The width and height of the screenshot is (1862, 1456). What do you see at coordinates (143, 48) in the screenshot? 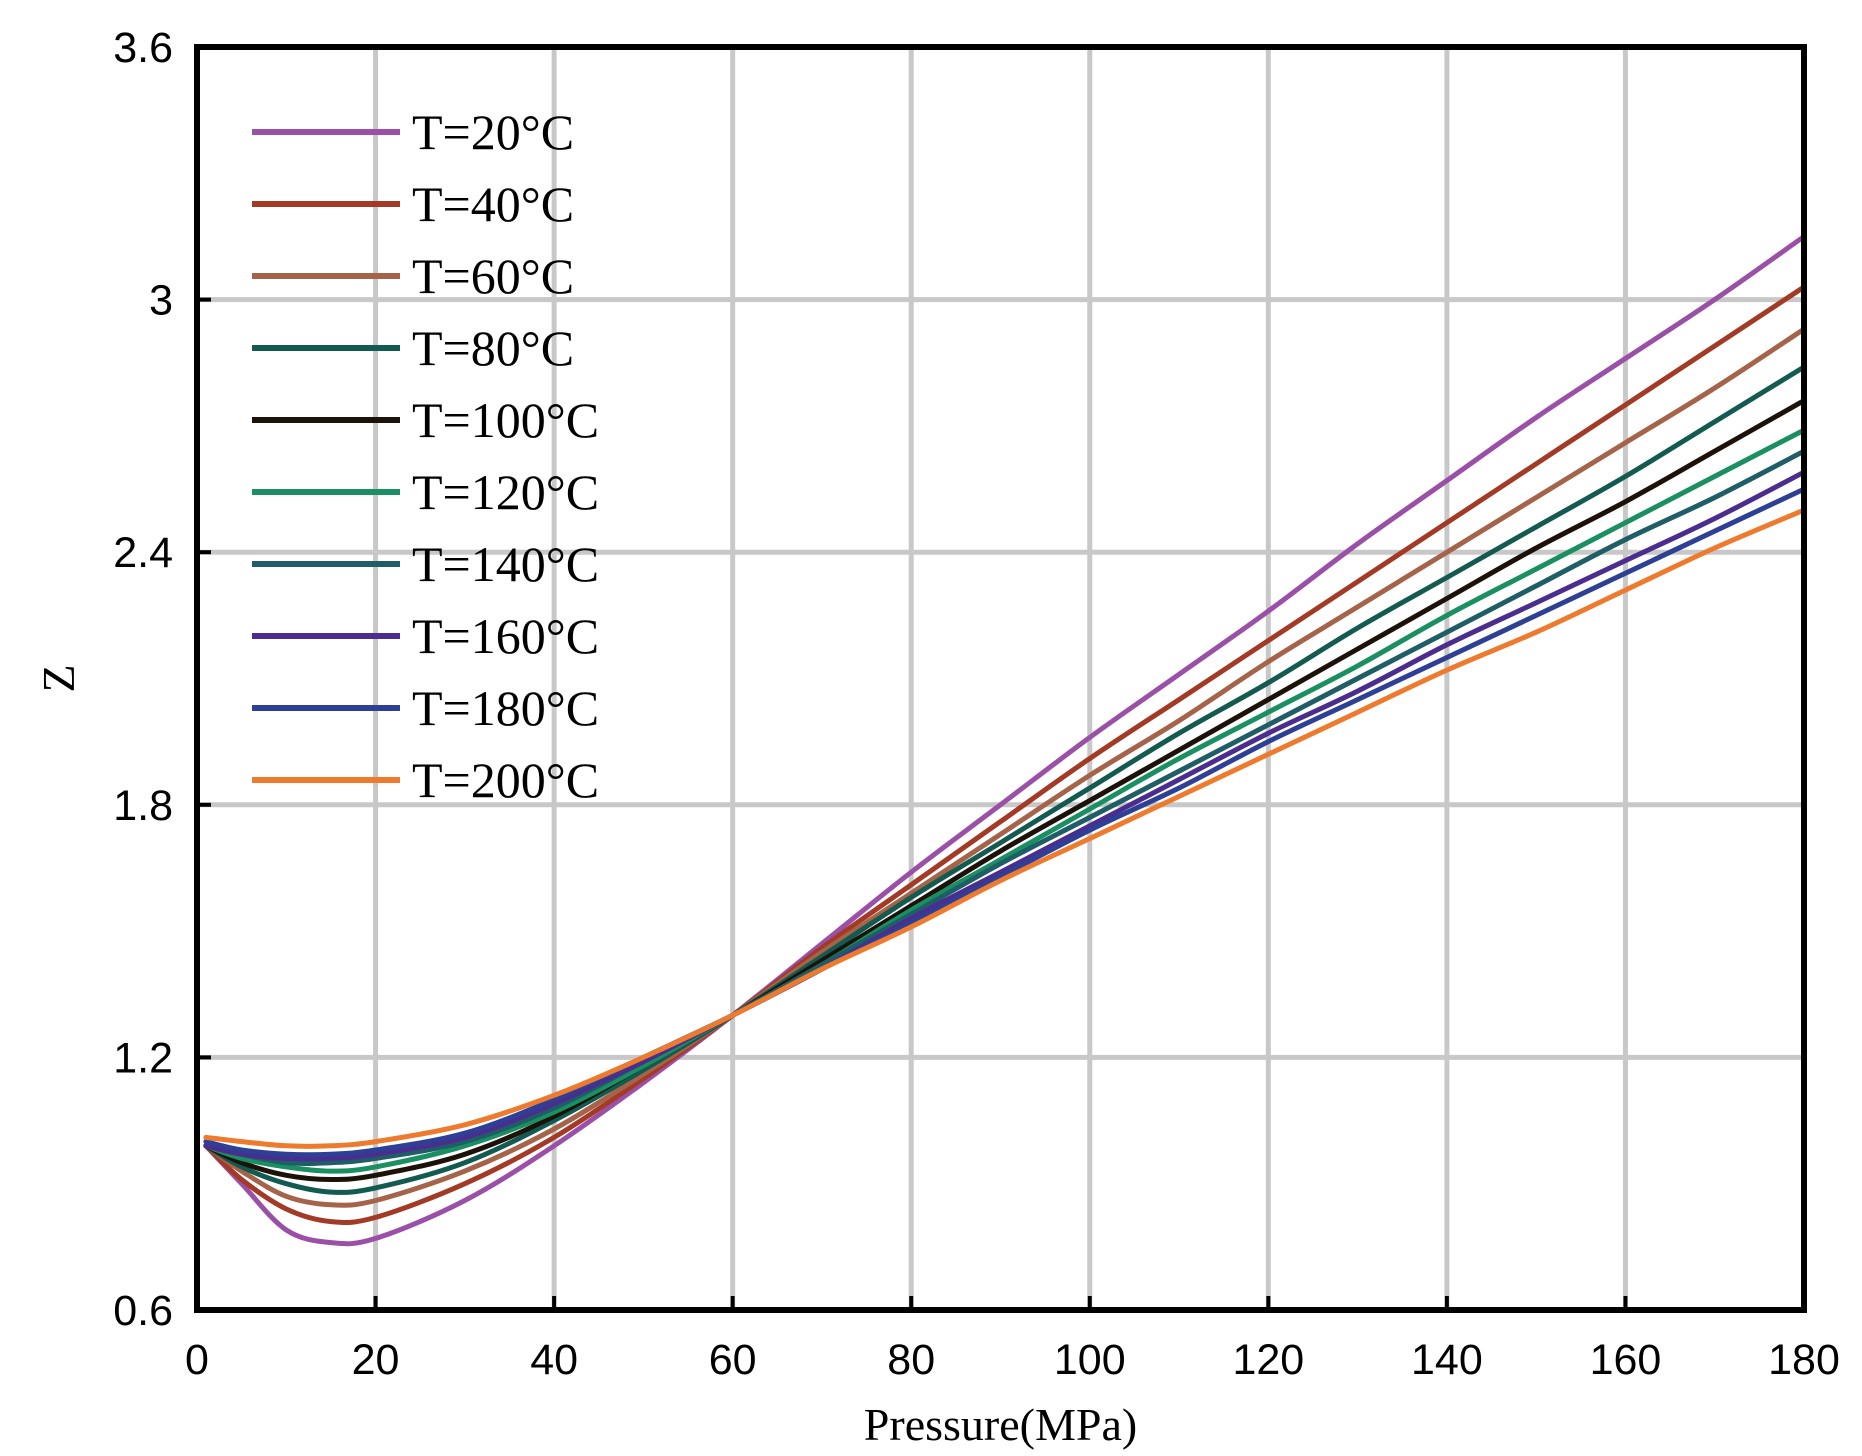
I see `y-tick-label: 3.6` at bounding box center [143, 48].